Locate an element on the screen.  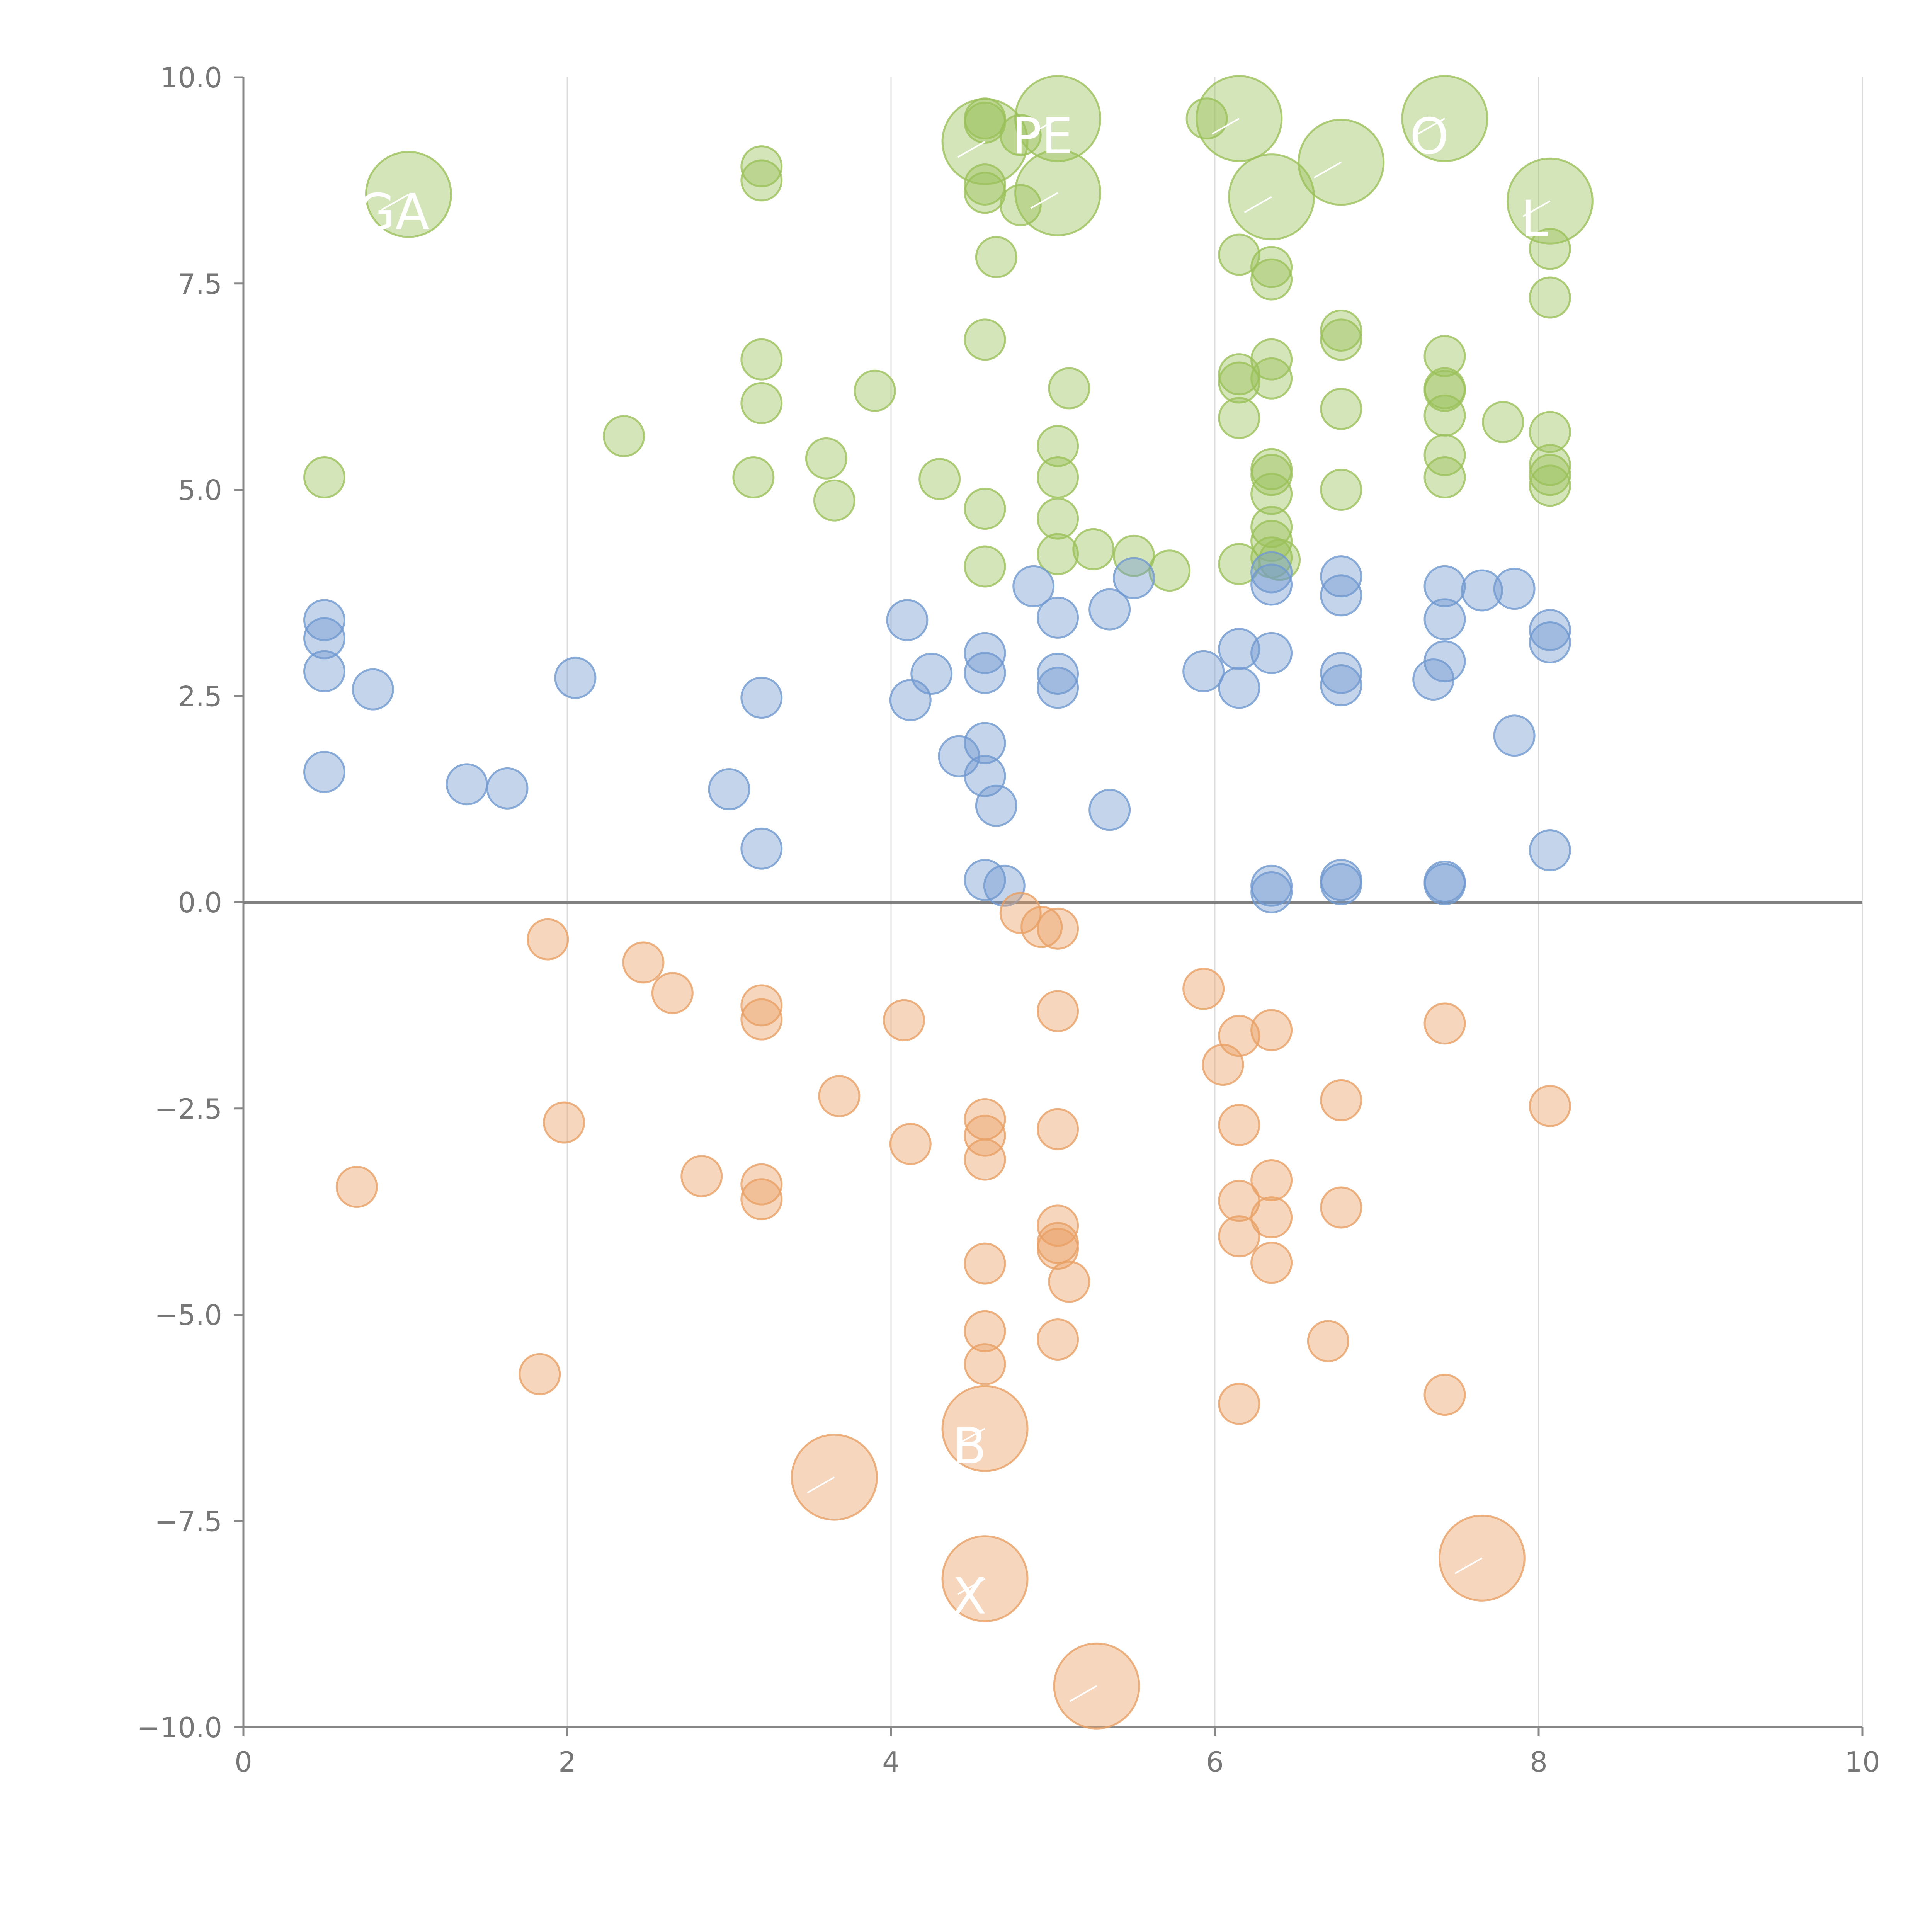
y-tick-label: 2.5 is located at coordinates (200, 696).